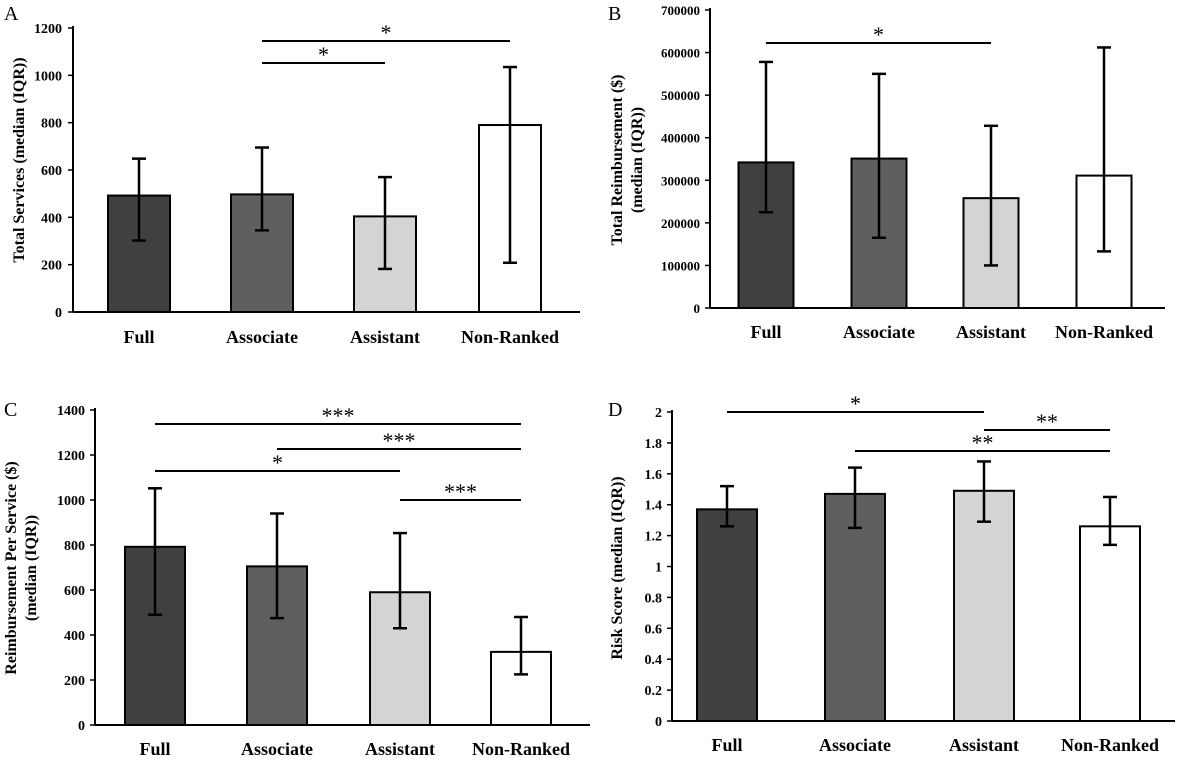 The image size is (1182, 765). I want to click on x-tick-label-a-assistant: Assistant, so click(385, 337).